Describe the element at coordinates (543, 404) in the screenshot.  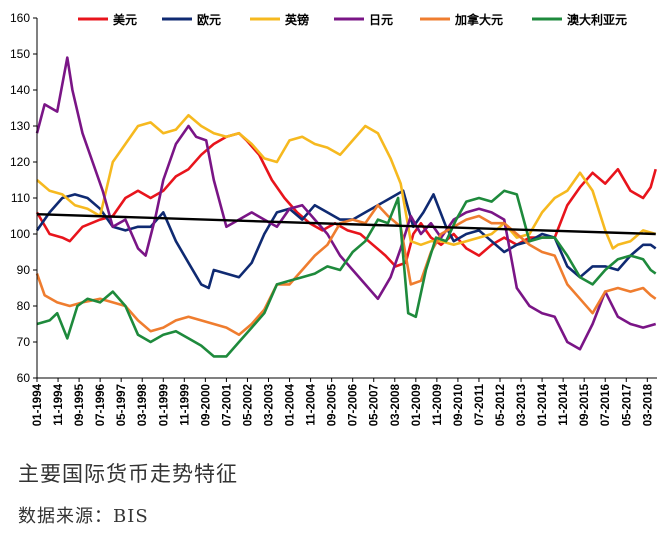
I see `x-tick-label: 01-2014` at that location.